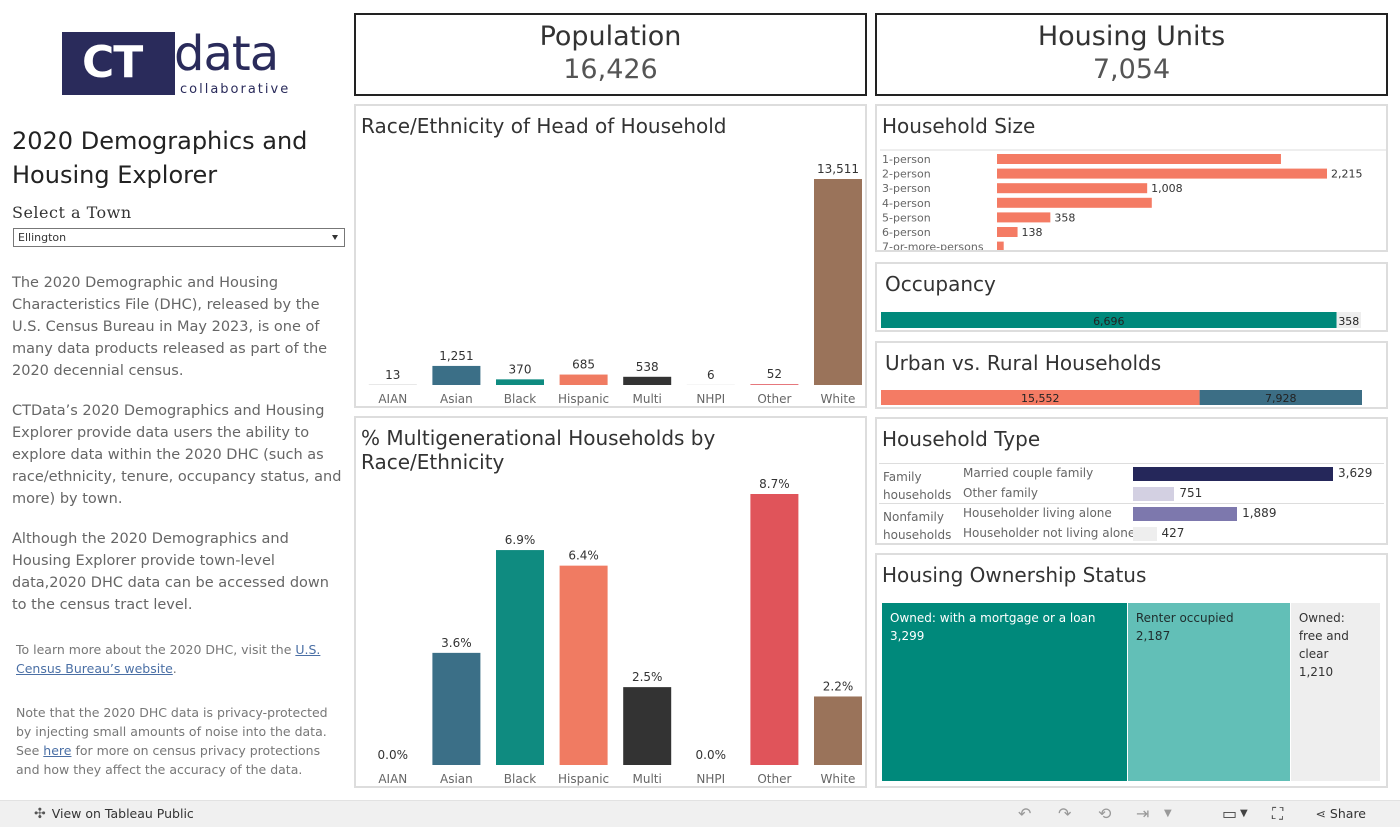 The width and height of the screenshot is (1400, 827). I want to click on household-type-value-label: 3,629, so click(1355, 473).